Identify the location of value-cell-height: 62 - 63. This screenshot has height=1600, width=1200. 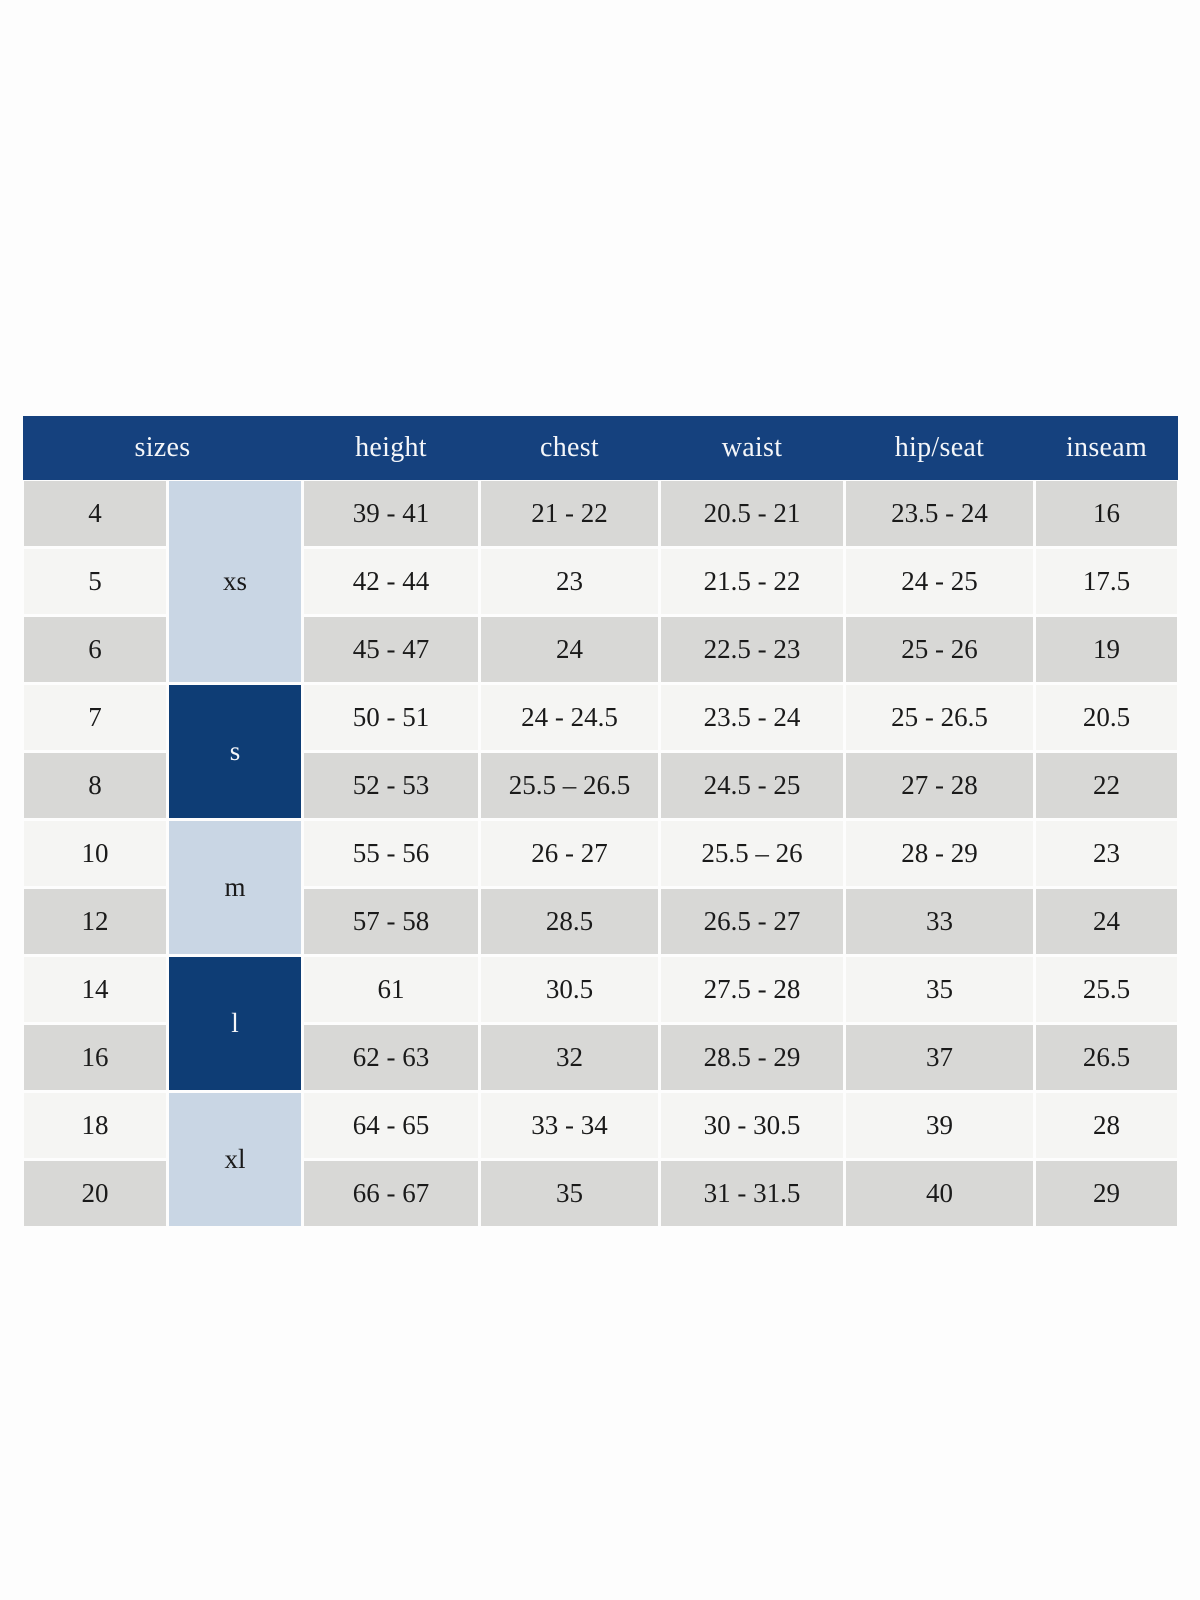
(391, 1057).